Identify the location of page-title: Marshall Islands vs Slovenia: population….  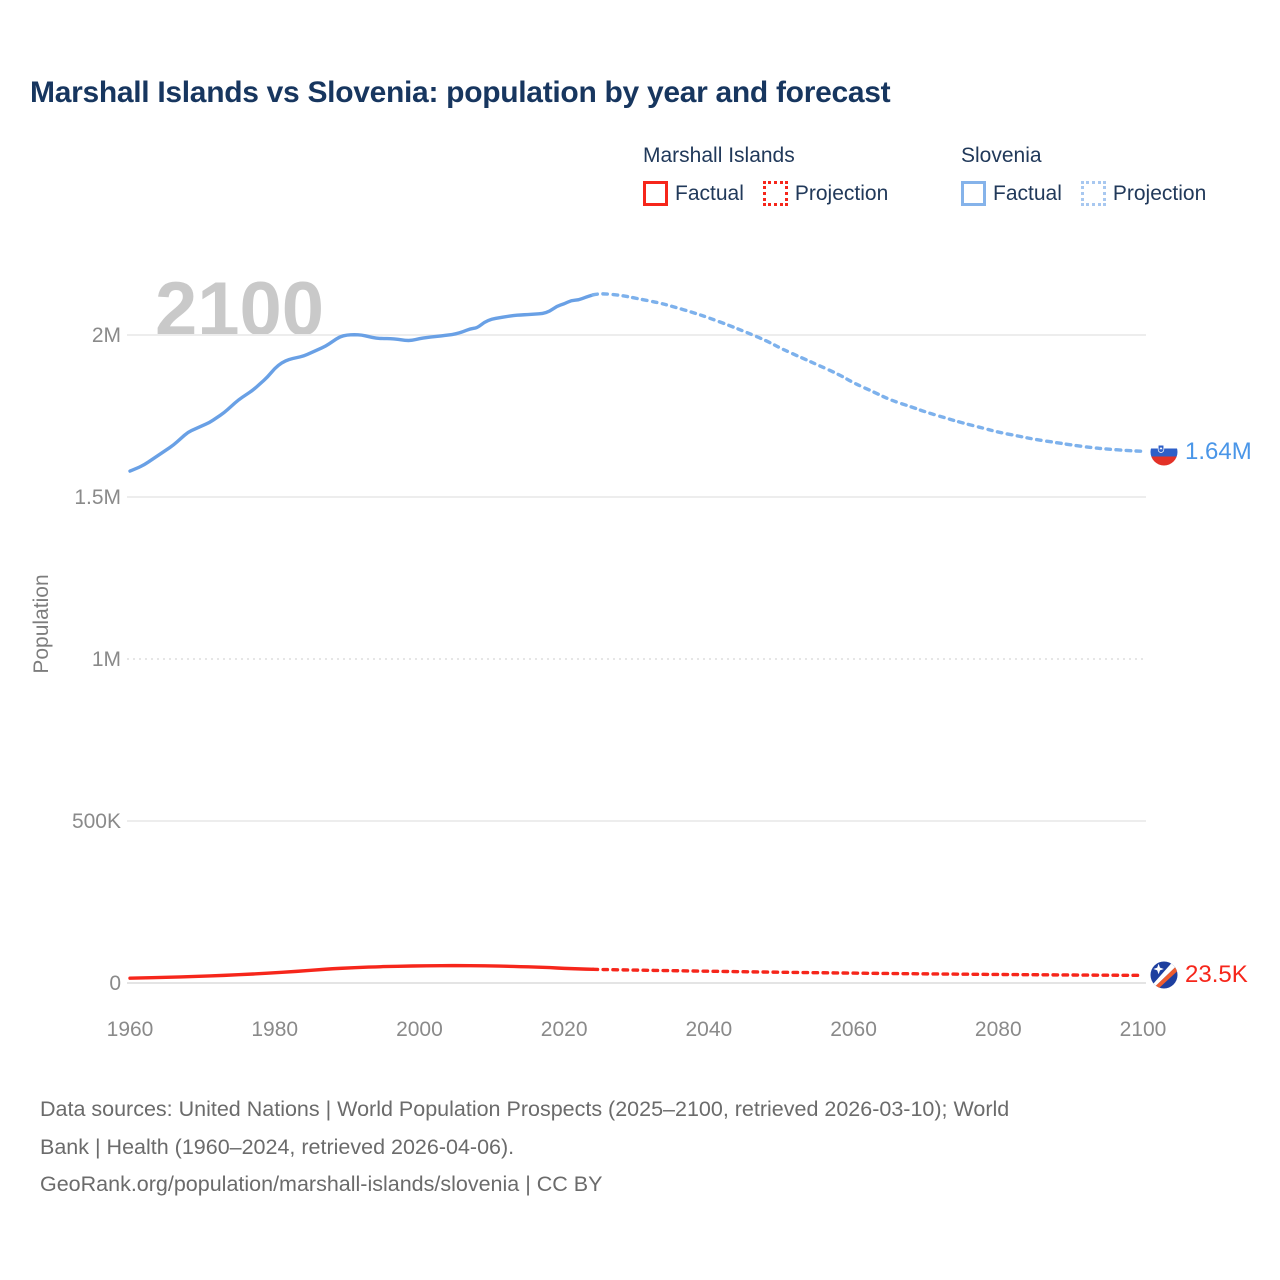
(460, 92).